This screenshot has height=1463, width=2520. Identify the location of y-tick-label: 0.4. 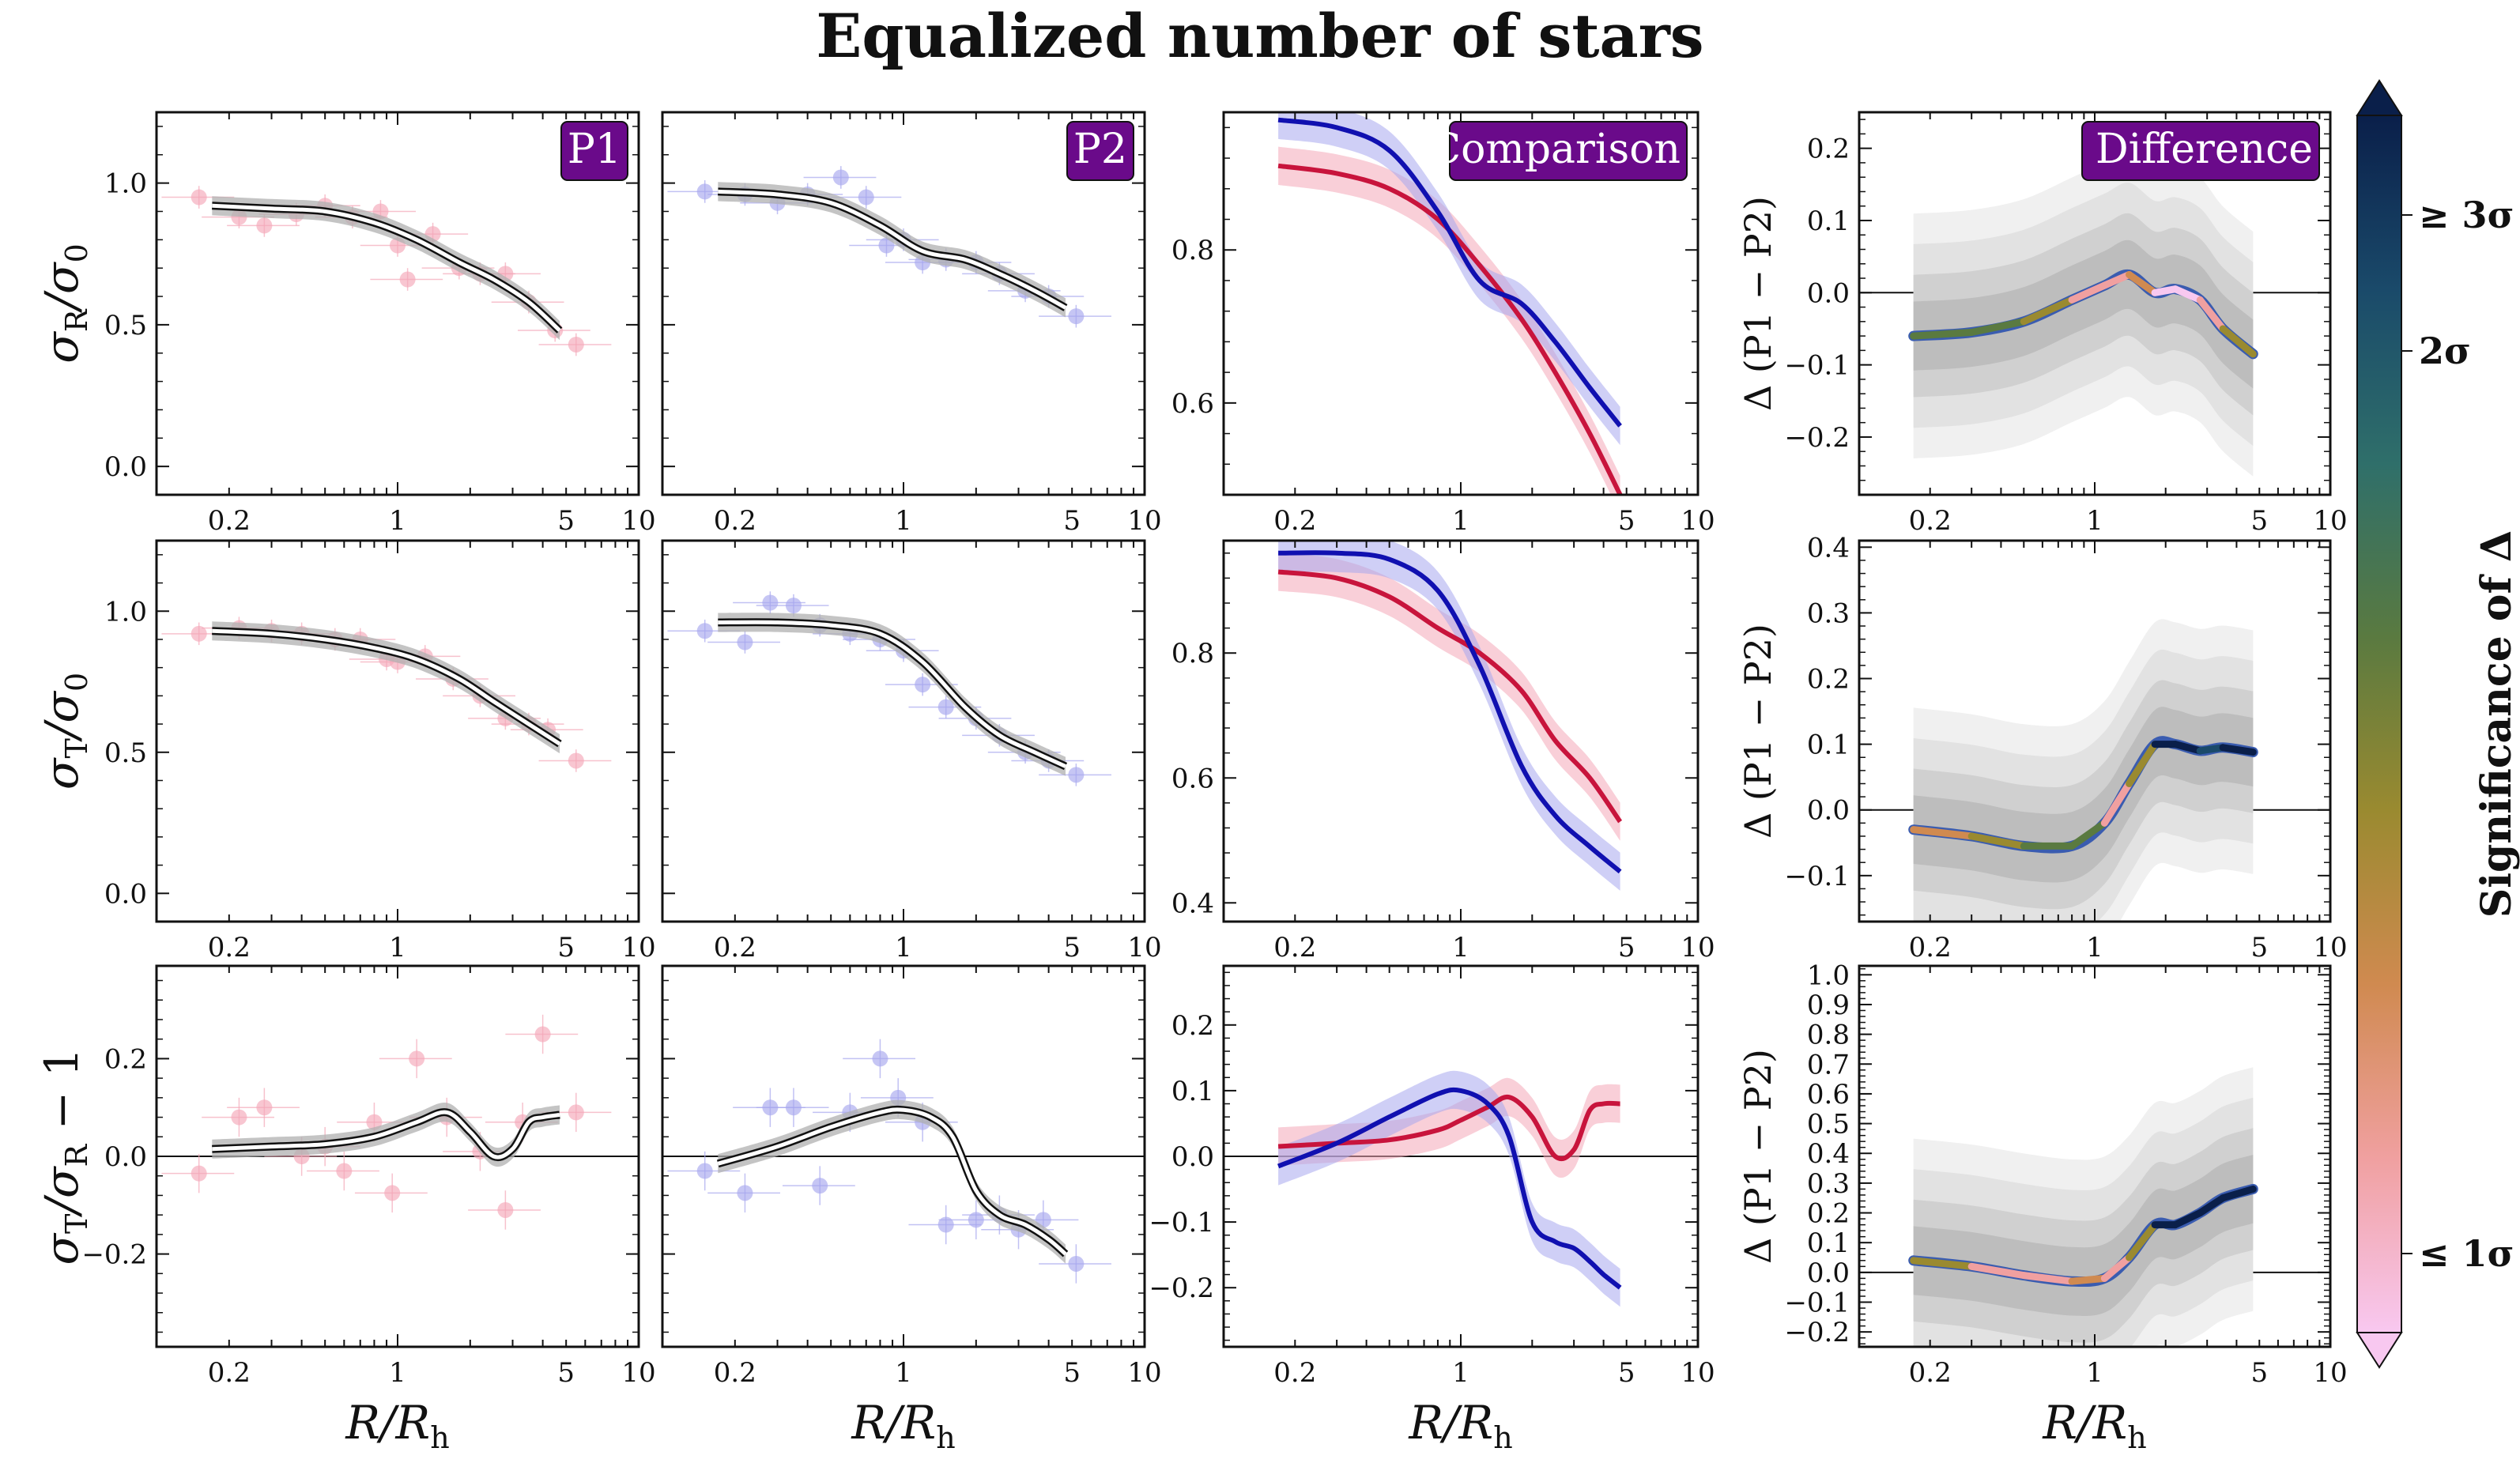
(1828, 548).